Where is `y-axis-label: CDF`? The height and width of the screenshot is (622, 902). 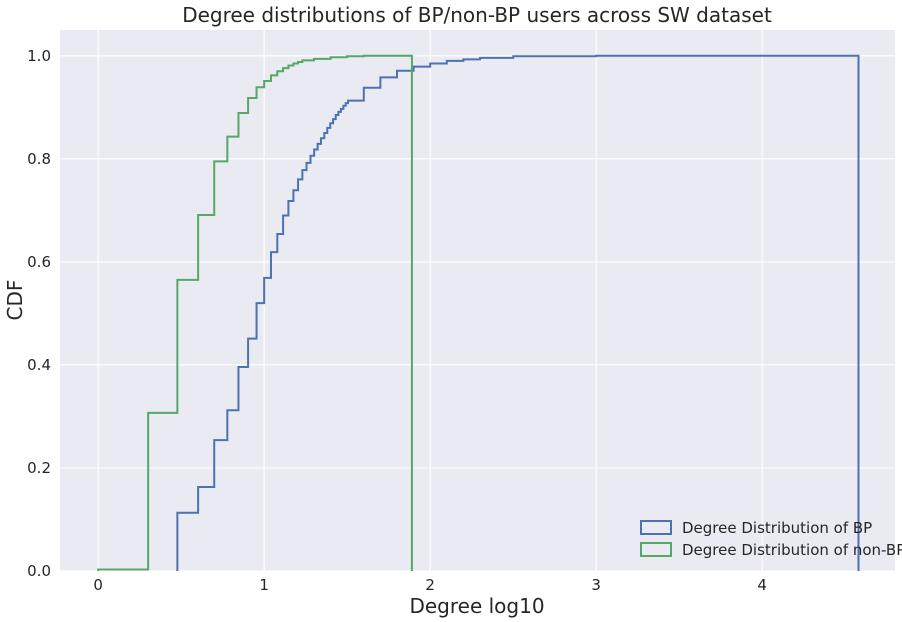
y-axis-label: CDF is located at coordinates (15, 300).